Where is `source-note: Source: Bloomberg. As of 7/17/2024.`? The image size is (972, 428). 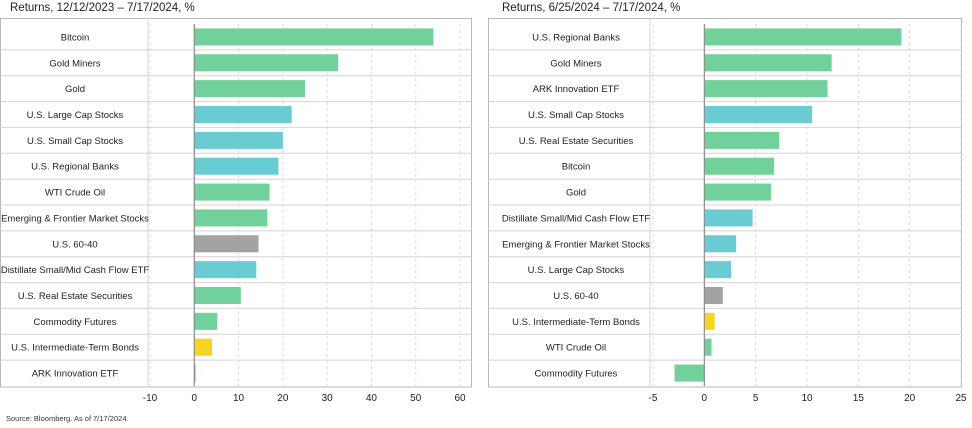 source-note: Source: Bloomberg. As of 7/17/2024. is located at coordinates (67, 418).